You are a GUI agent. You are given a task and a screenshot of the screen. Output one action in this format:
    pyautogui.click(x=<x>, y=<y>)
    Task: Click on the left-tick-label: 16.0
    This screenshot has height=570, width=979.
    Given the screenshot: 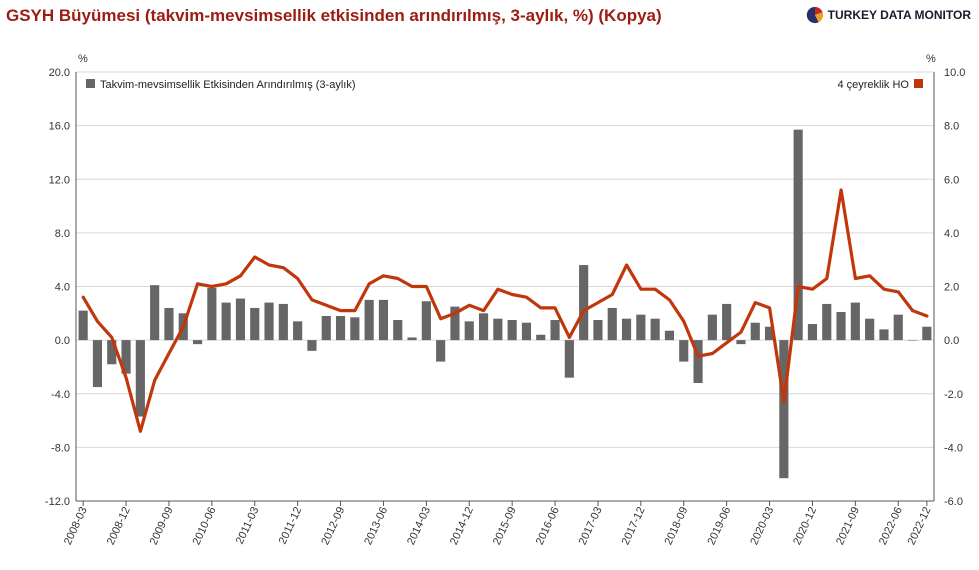 What is the action you would take?
    pyautogui.click(x=59, y=127)
    